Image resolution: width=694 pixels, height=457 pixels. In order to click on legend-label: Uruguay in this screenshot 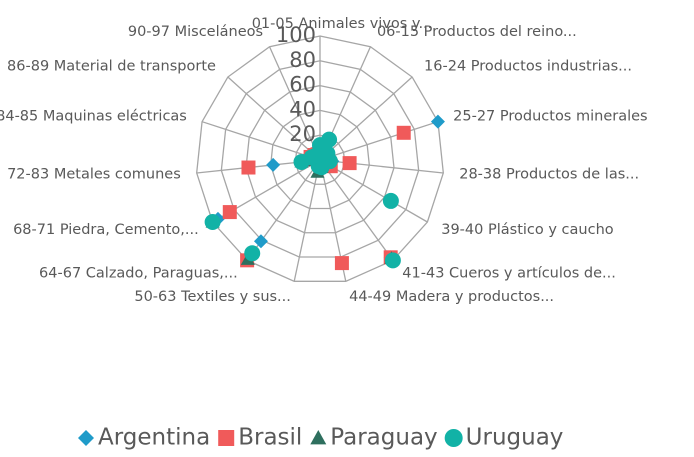, I will do `click(515, 438)`.